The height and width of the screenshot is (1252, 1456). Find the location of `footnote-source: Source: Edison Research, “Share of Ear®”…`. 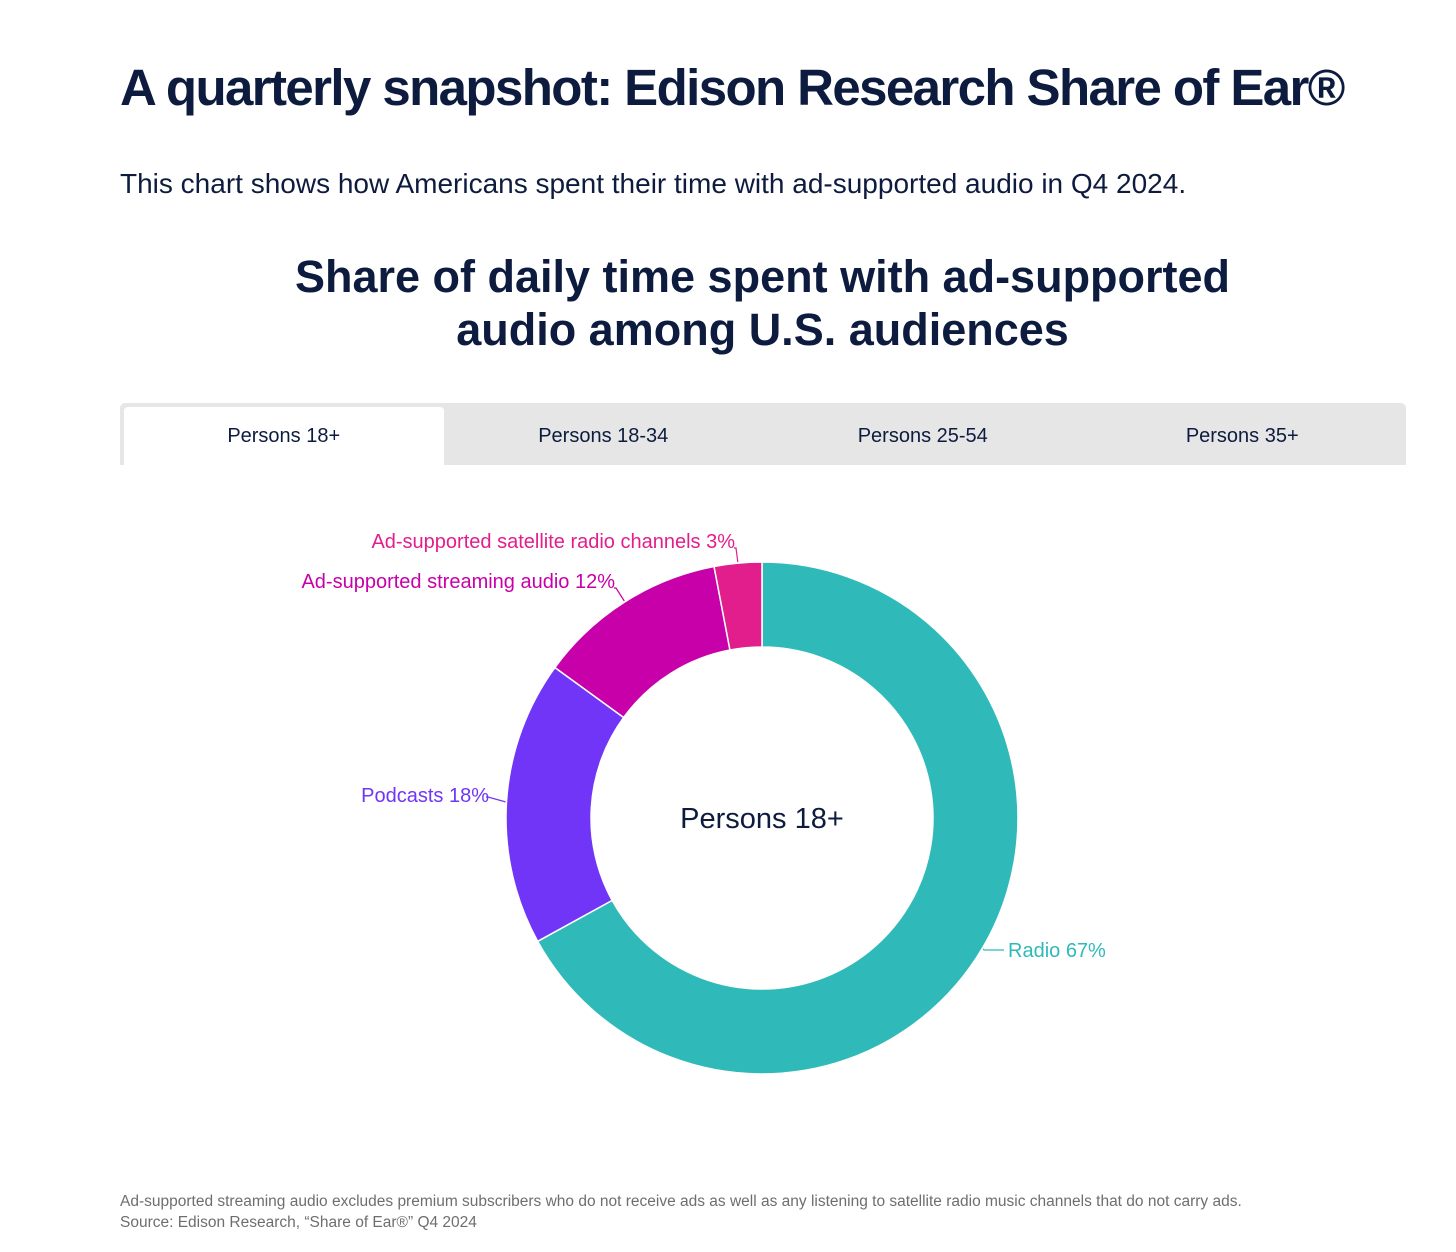

footnote-source: Source: Edison Research, “Share of Ear®”… is located at coordinates (298, 1222).